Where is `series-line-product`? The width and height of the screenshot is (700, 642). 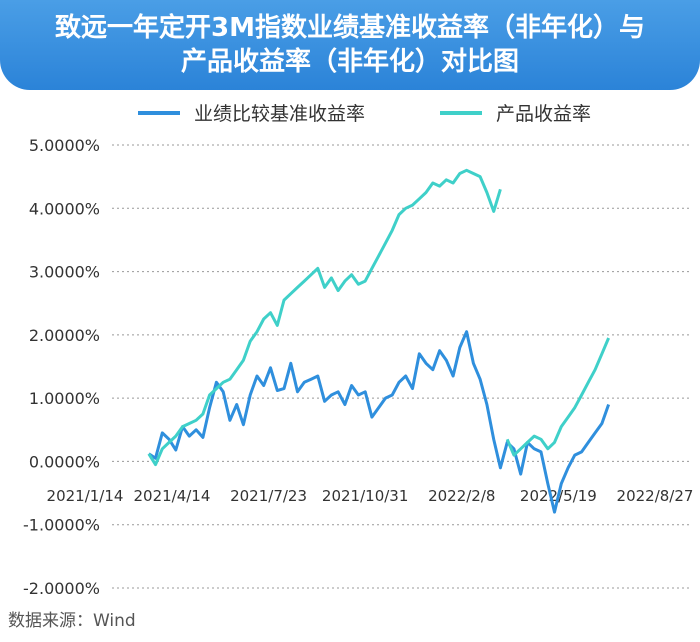 series-line-product is located at coordinates (557, 397).